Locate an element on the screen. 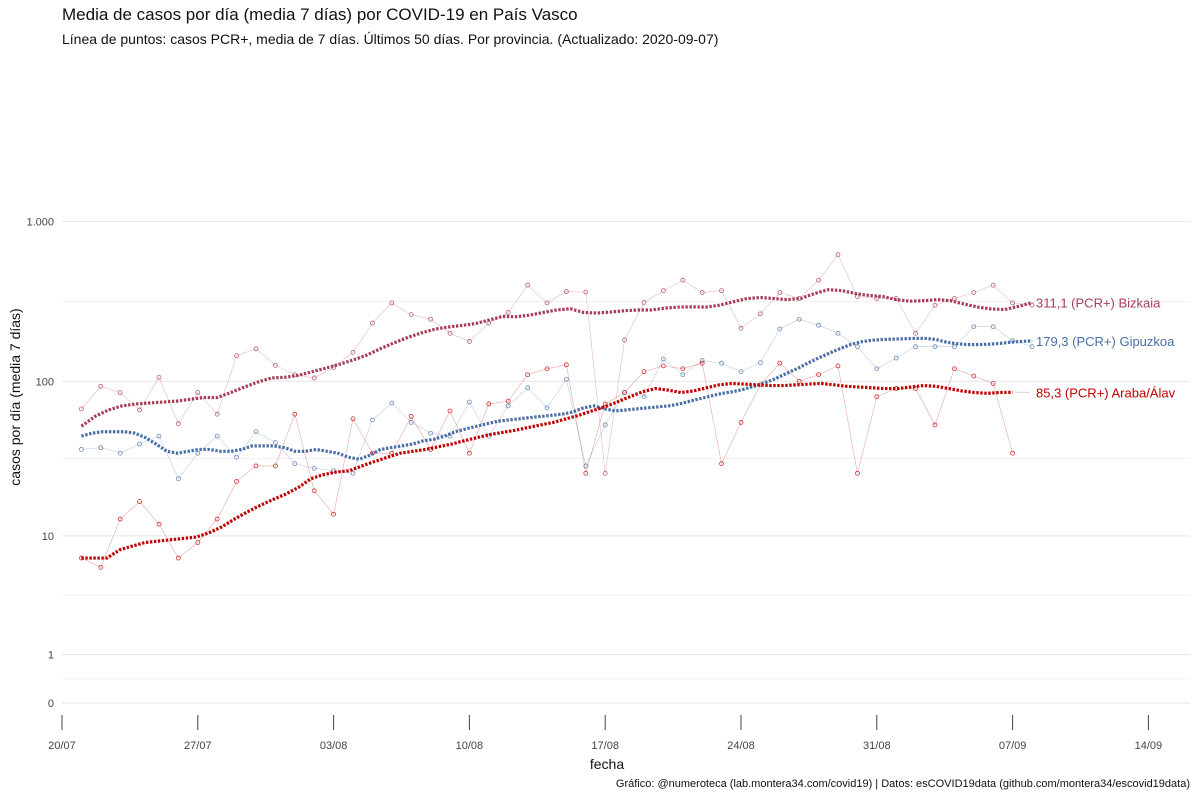 The image size is (1200, 800). x-tick-label: 14/09 is located at coordinates (1149, 746).